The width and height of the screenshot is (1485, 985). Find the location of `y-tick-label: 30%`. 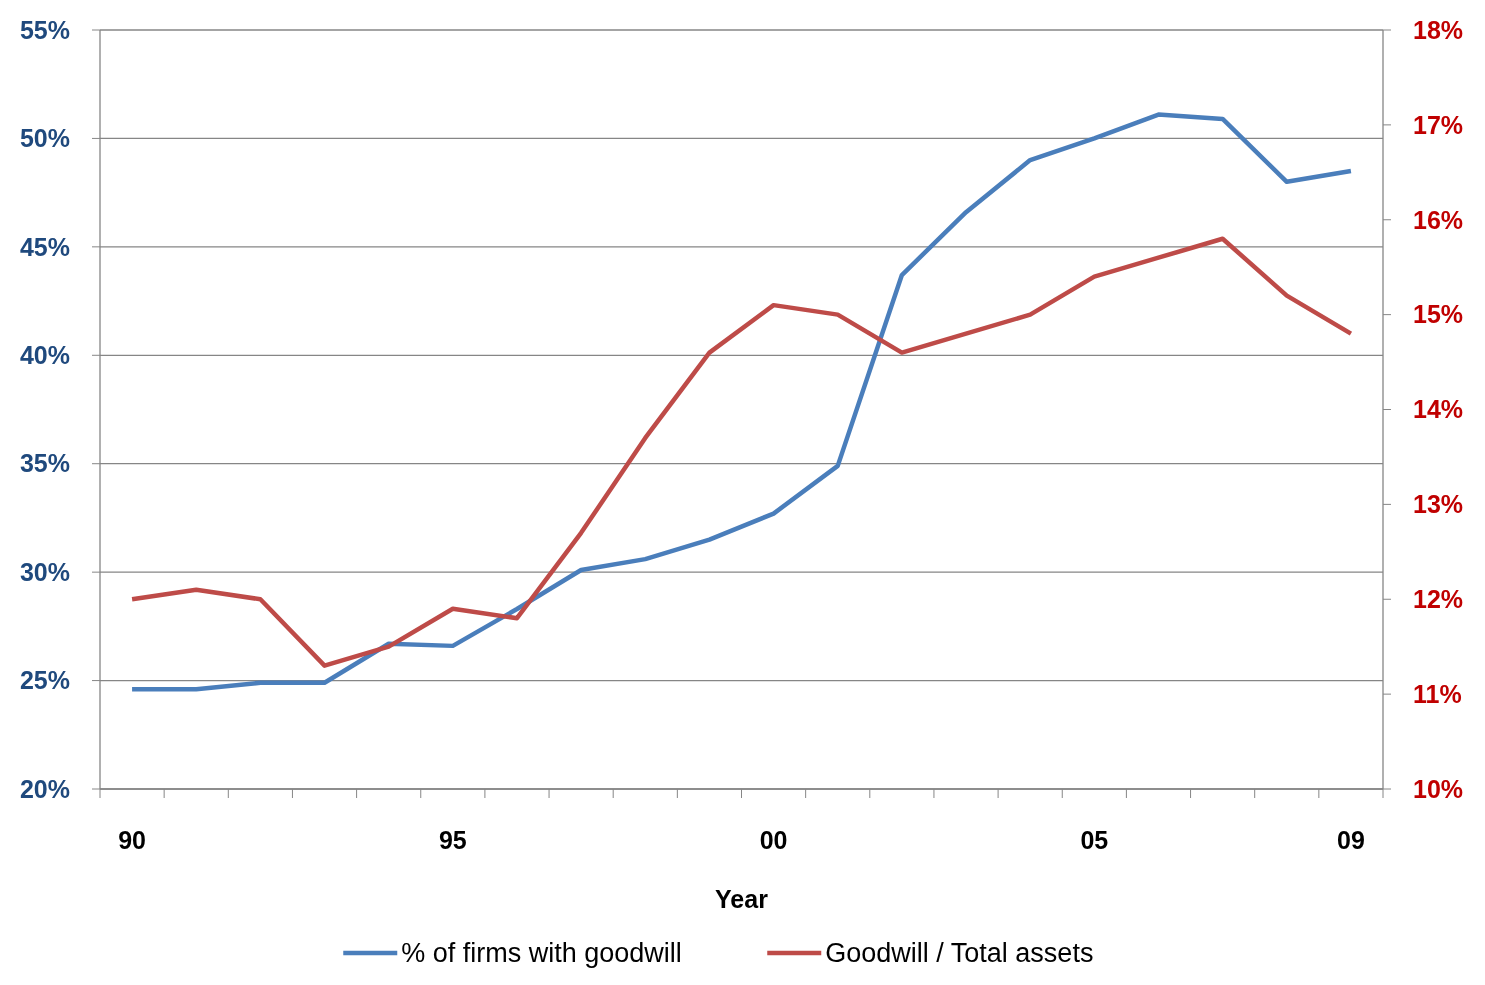

y-tick-label: 30% is located at coordinates (44, 571).